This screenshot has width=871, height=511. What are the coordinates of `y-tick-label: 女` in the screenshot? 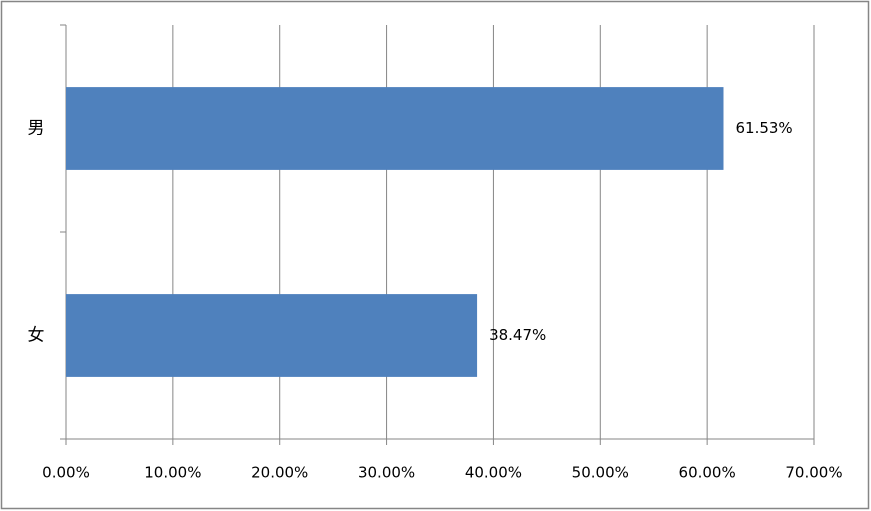 It's located at (36, 336).